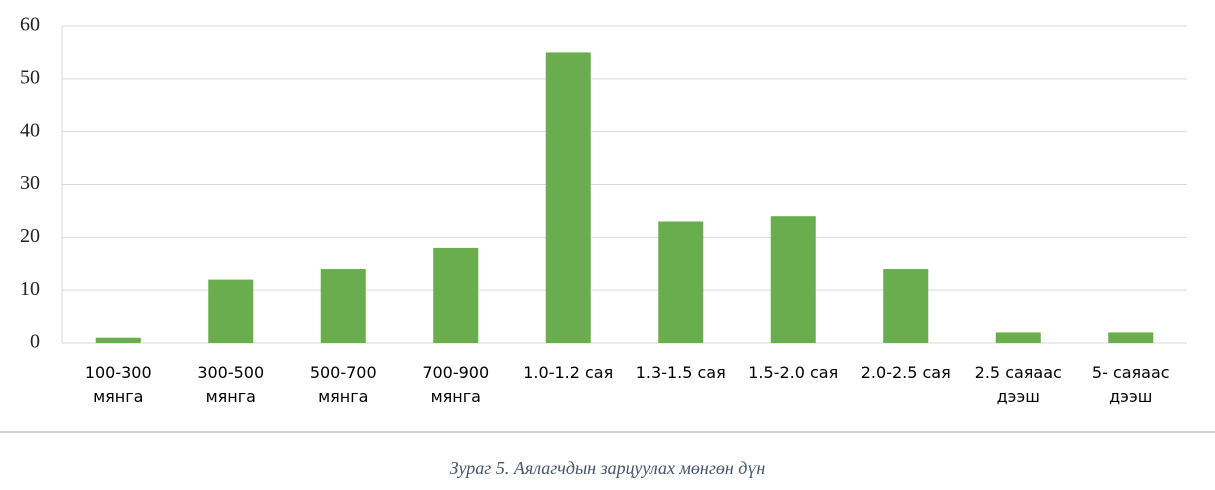 The image size is (1215, 490). What do you see at coordinates (607, 468) in the screenshot?
I see `caption: Зураг 5. Аялагчдын зарцуулах мөнгөн дүн` at bounding box center [607, 468].